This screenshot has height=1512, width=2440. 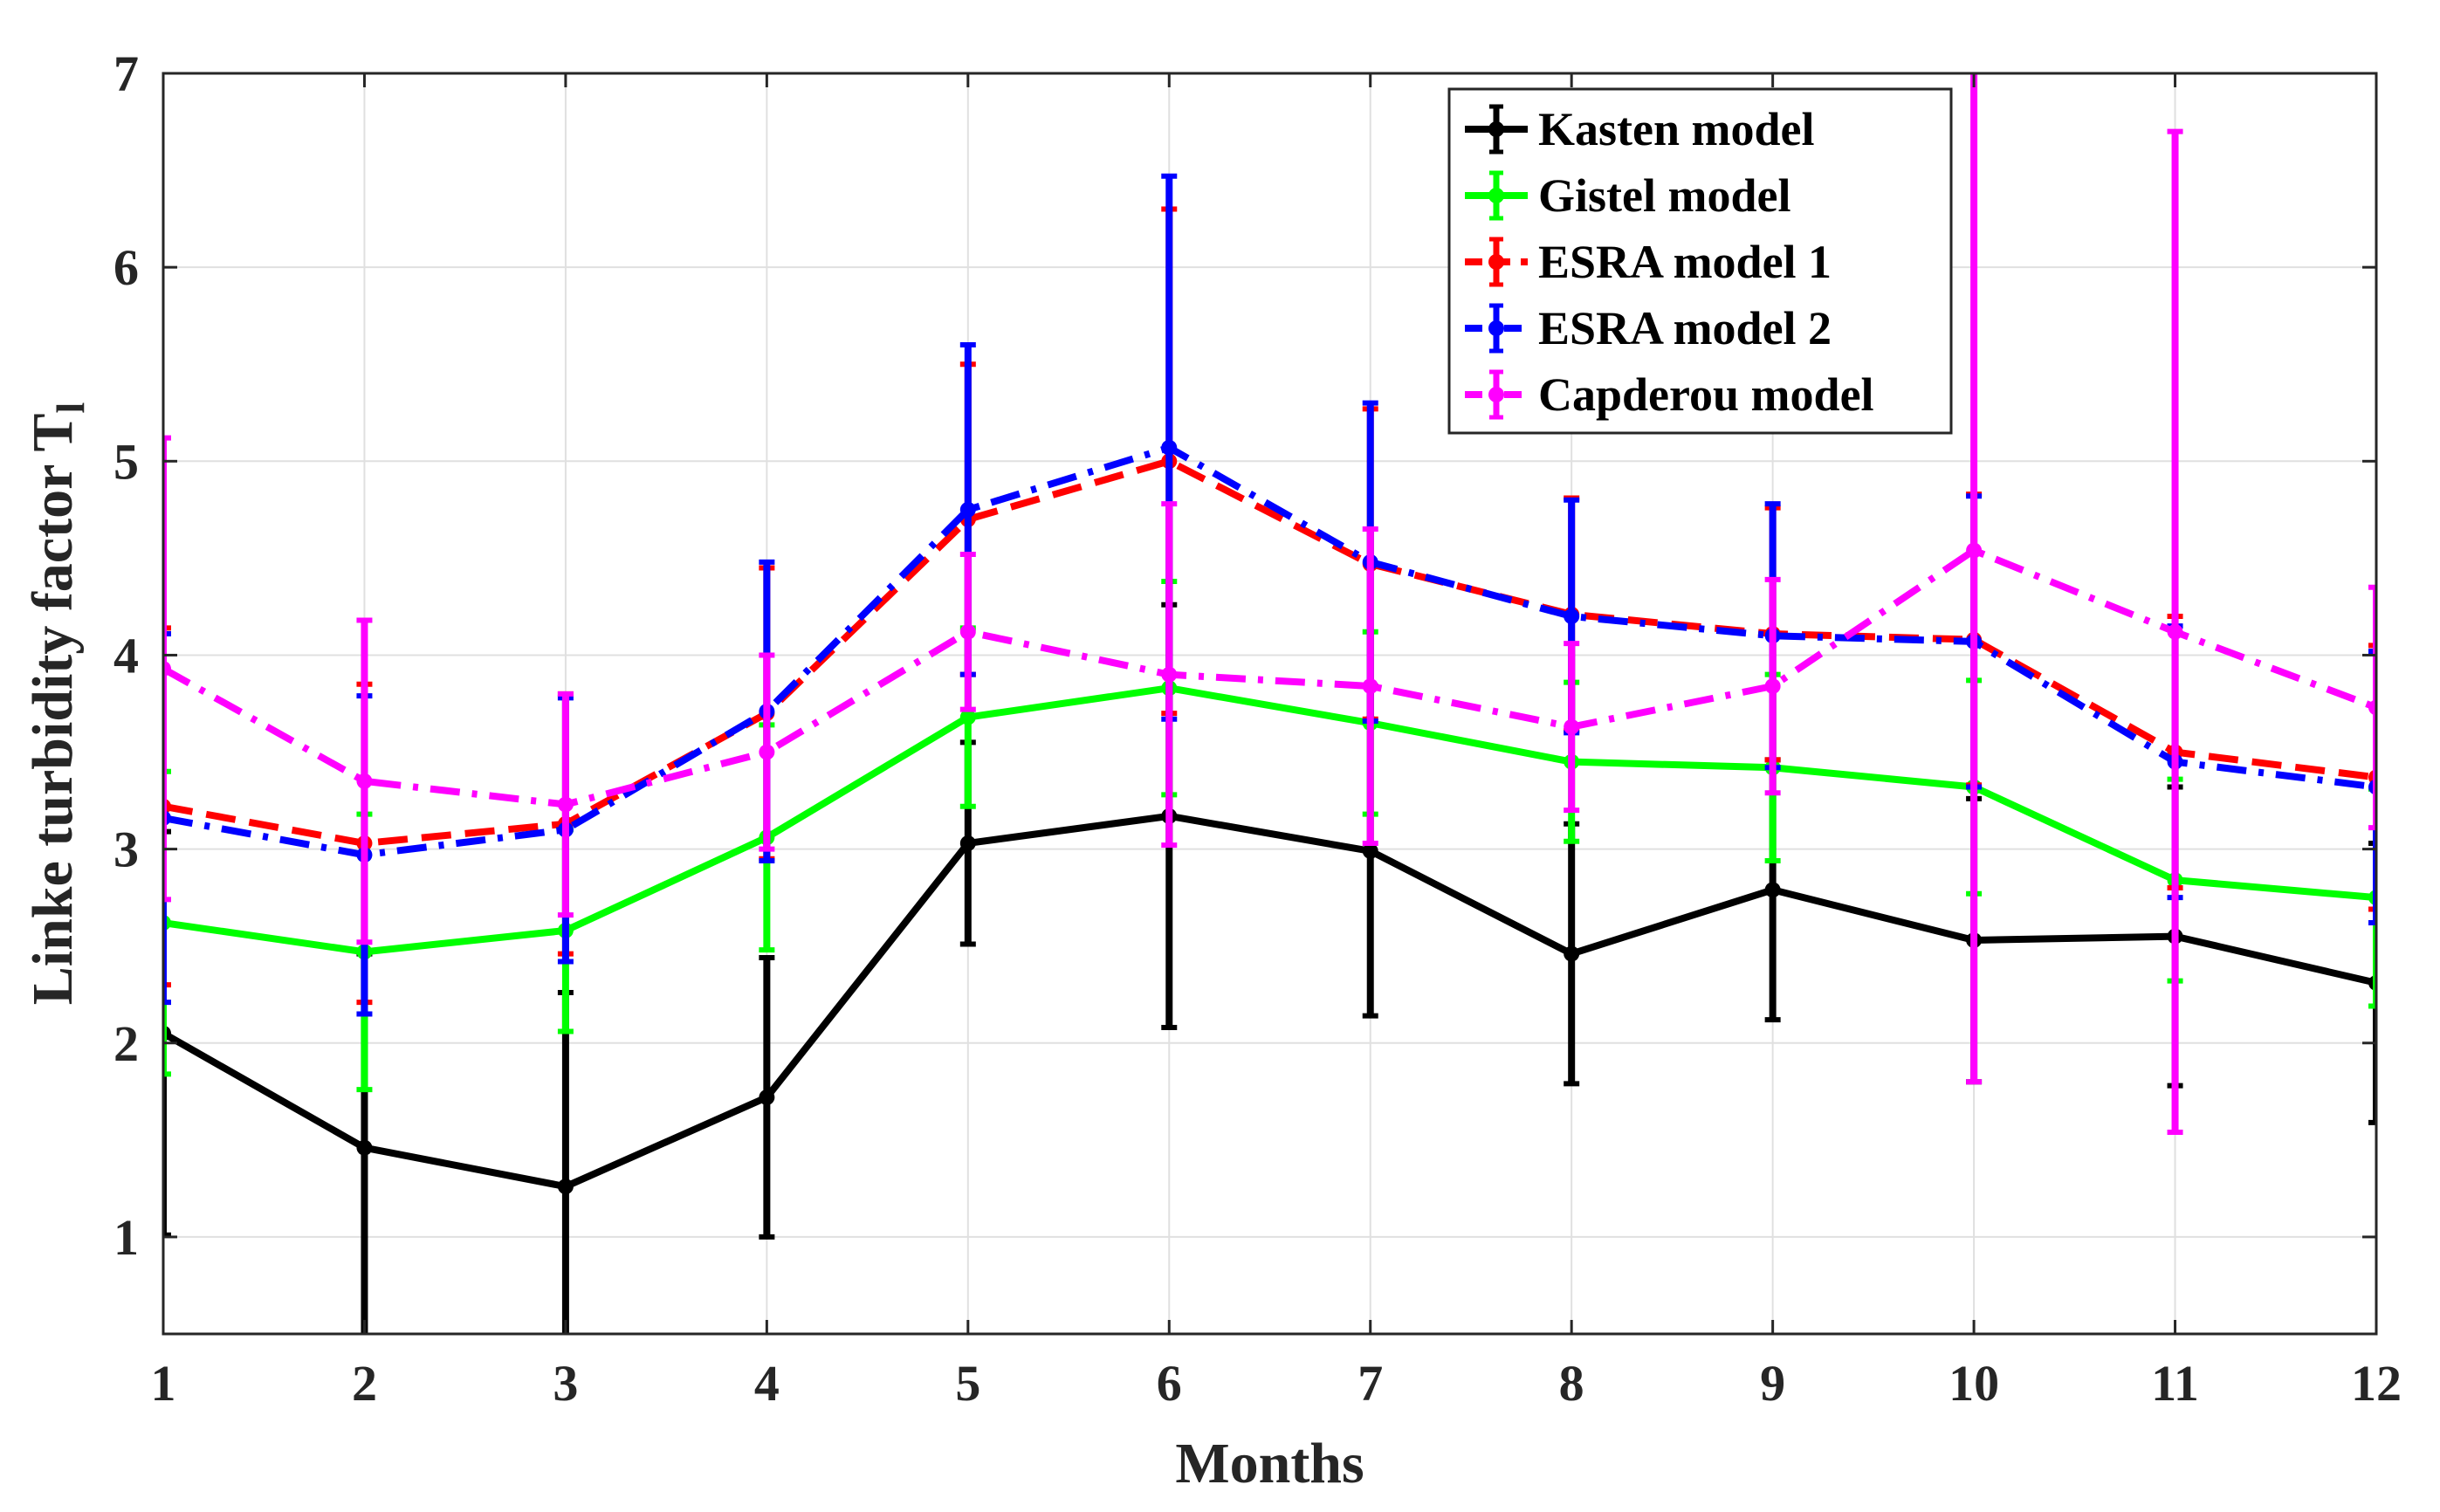 I want to click on y-tick-label: 5, so click(x=126, y=461).